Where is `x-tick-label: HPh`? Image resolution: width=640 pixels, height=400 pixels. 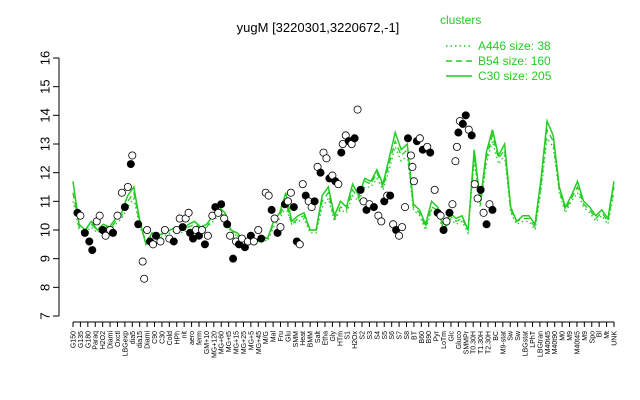
x-tick-label: HPh is located at coordinates (177, 338).